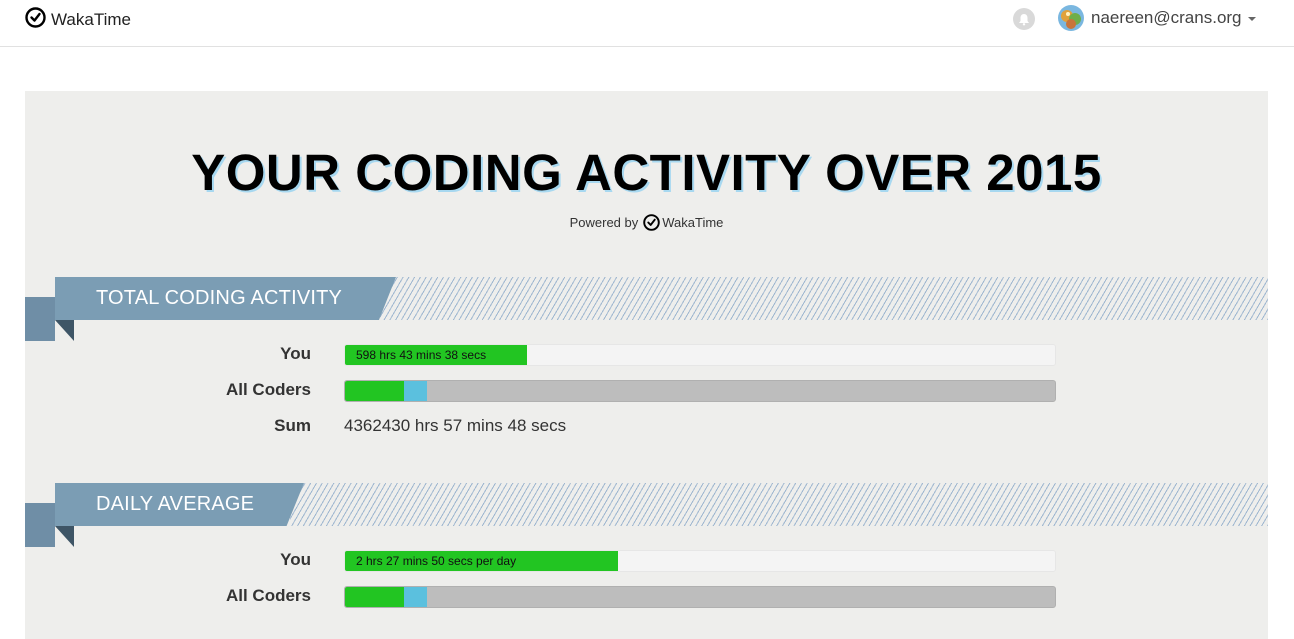 This screenshot has width=1294, height=639. I want to click on sum-value: 4362430 hrs 57 mins 48 secs, so click(455, 425).